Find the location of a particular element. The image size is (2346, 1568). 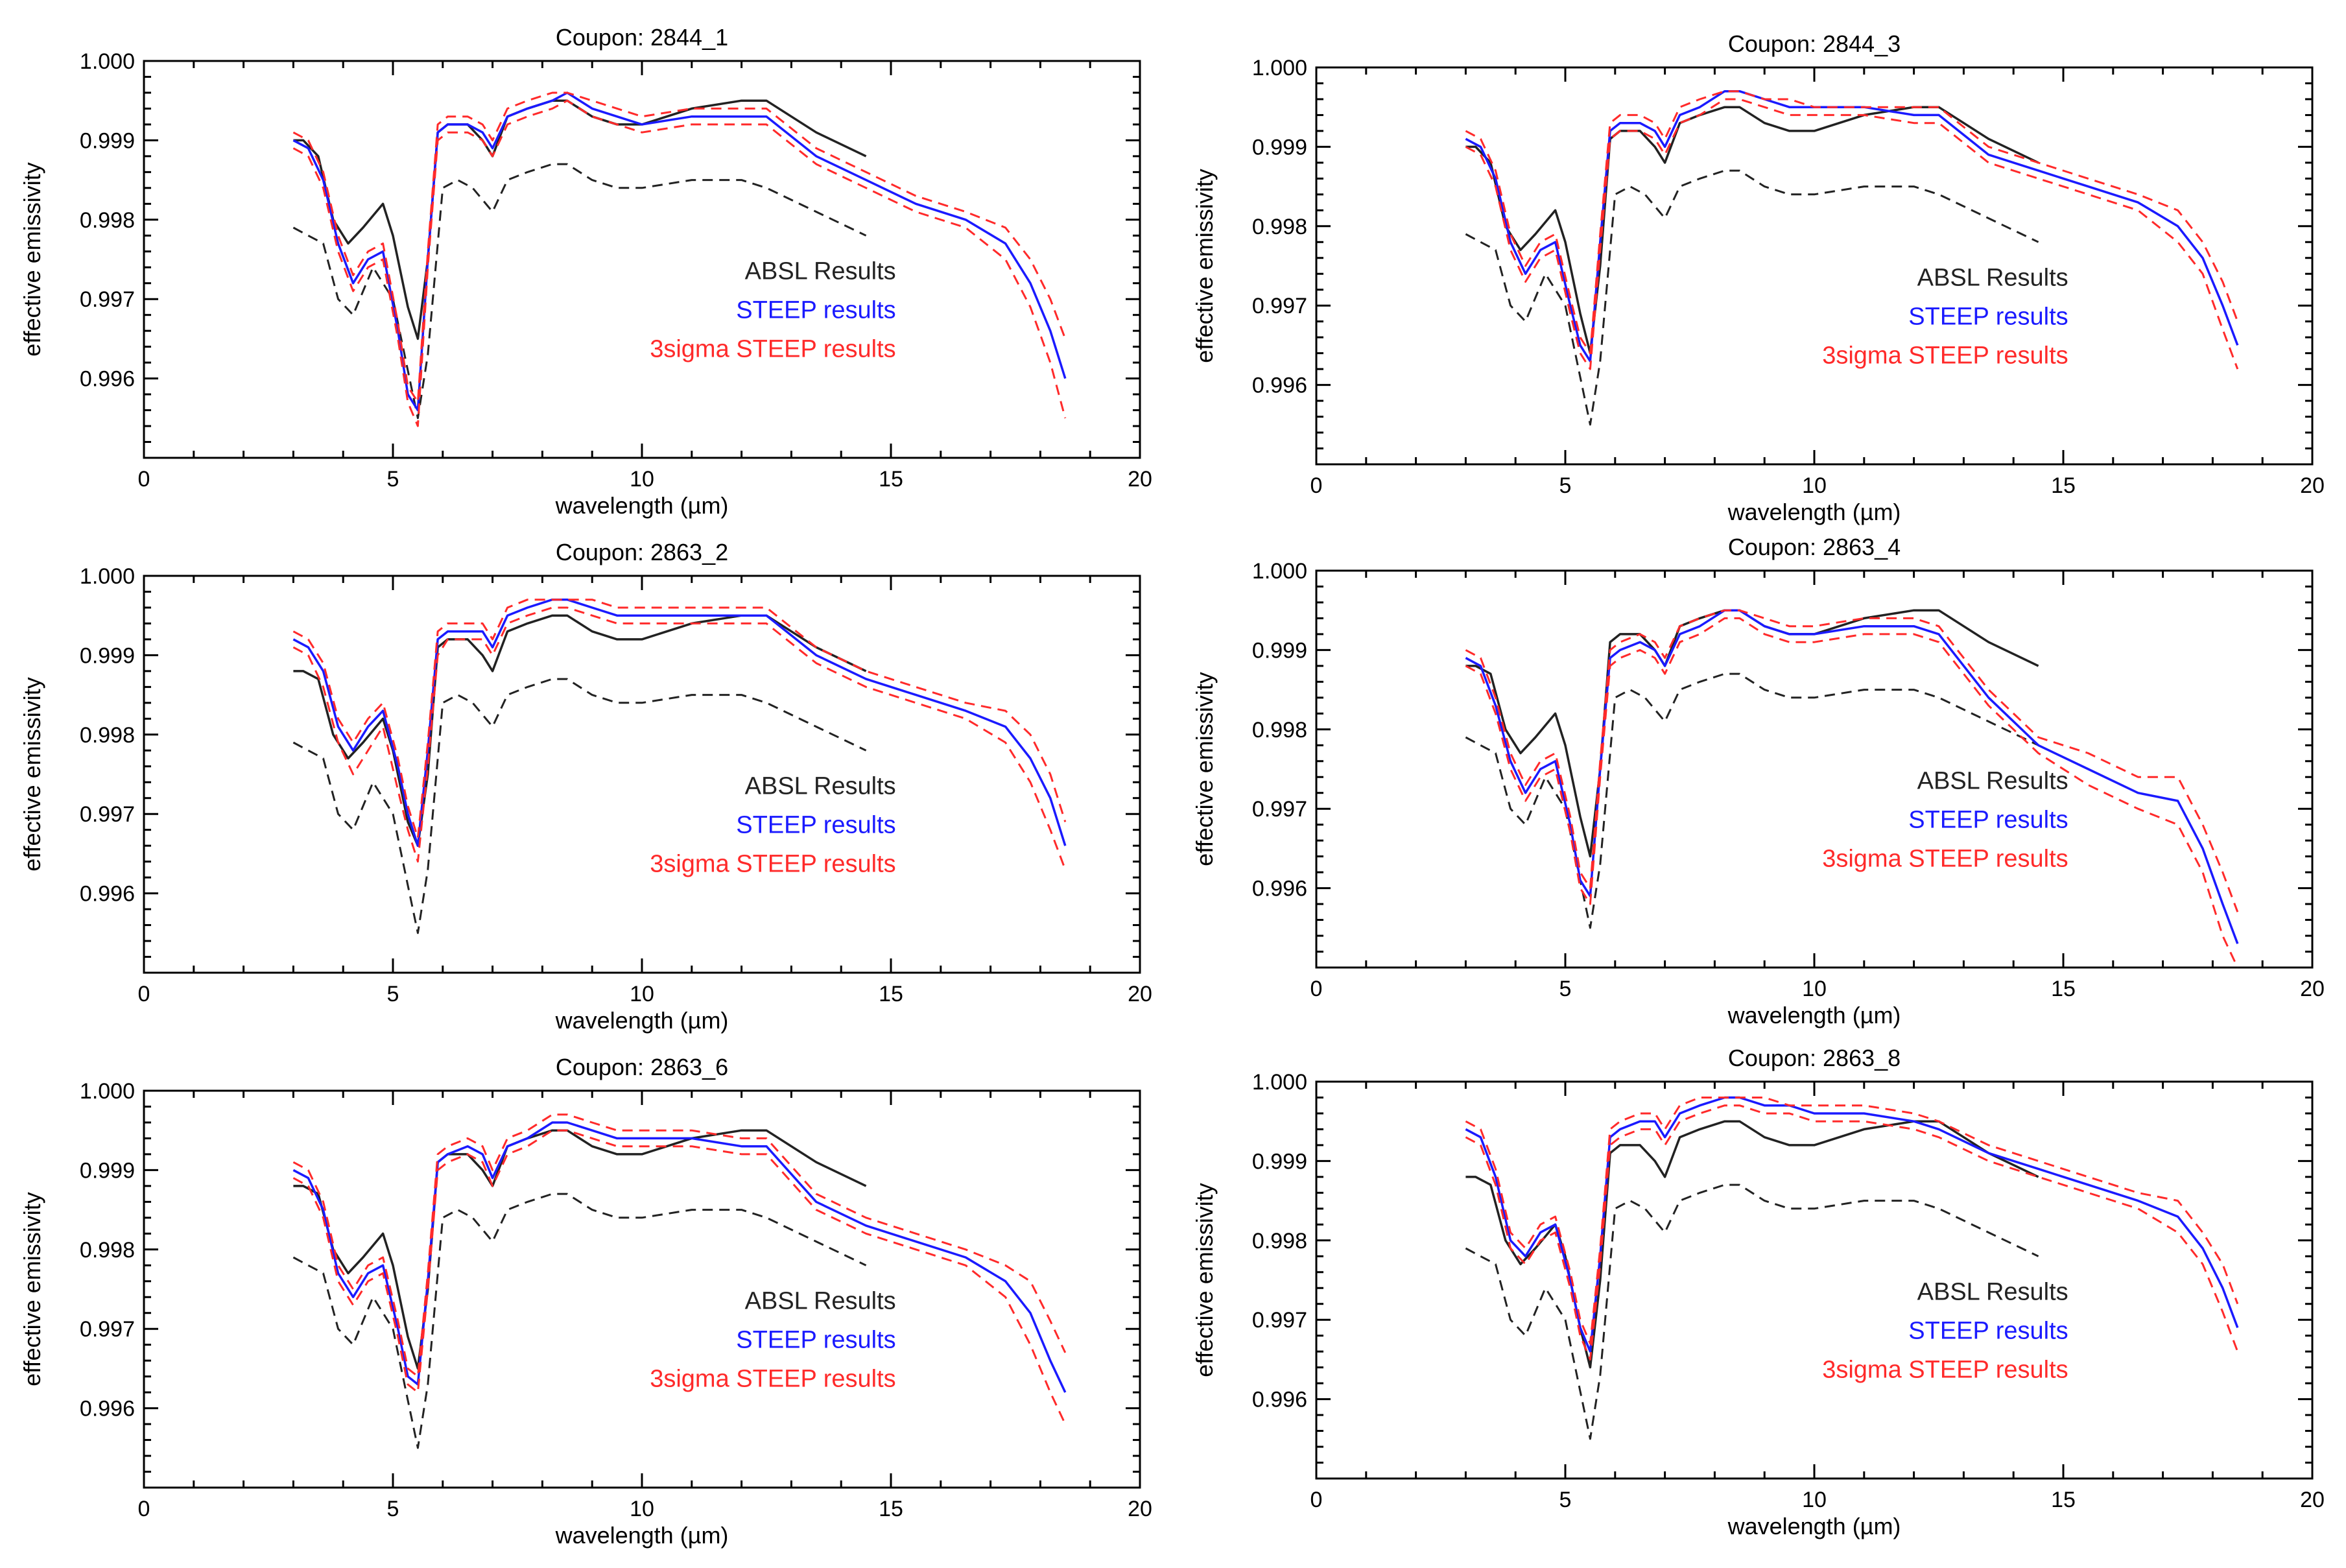

chart-title: Coupon: 2844_1 is located at coordinates (642, 37).